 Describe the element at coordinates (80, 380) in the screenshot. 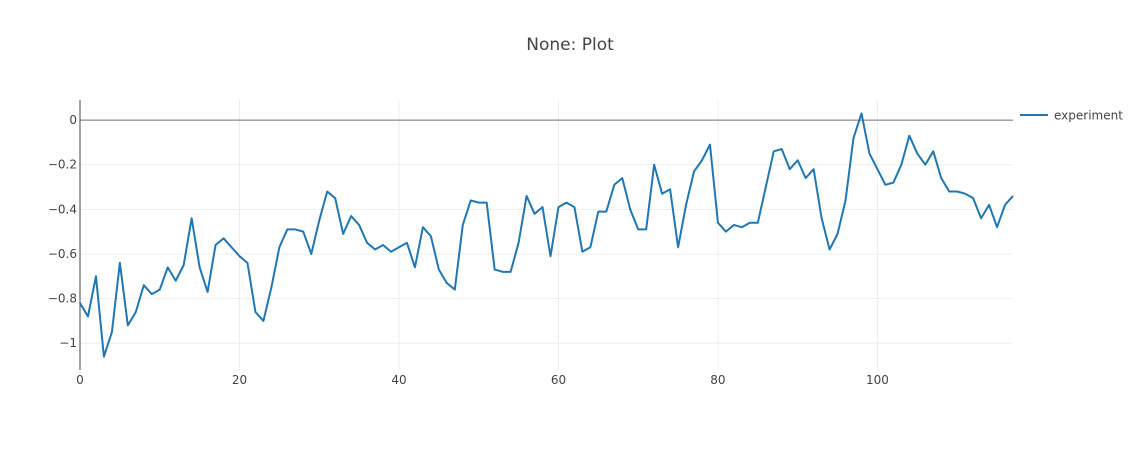

I see `x-tick-label: 0` at that location.